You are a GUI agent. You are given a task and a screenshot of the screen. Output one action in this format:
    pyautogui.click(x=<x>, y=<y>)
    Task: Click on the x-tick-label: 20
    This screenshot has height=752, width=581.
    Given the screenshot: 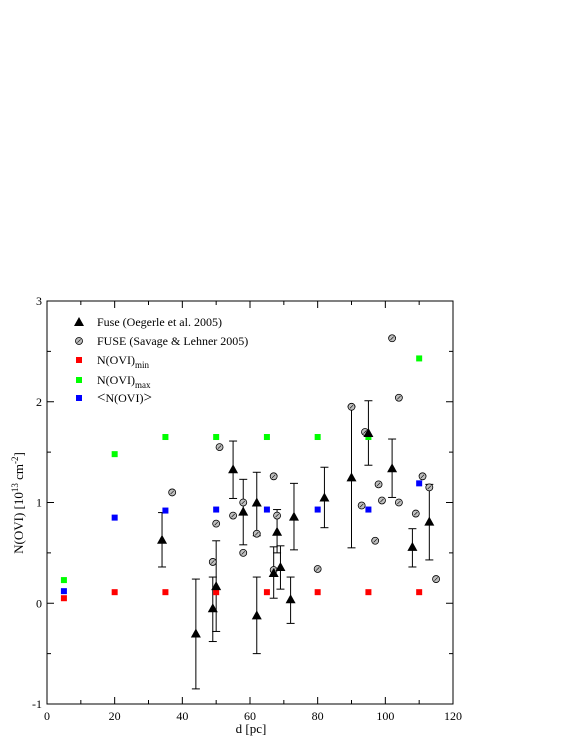 What is the action you would take?
    pyautogui.click(x=115, y=716)
    